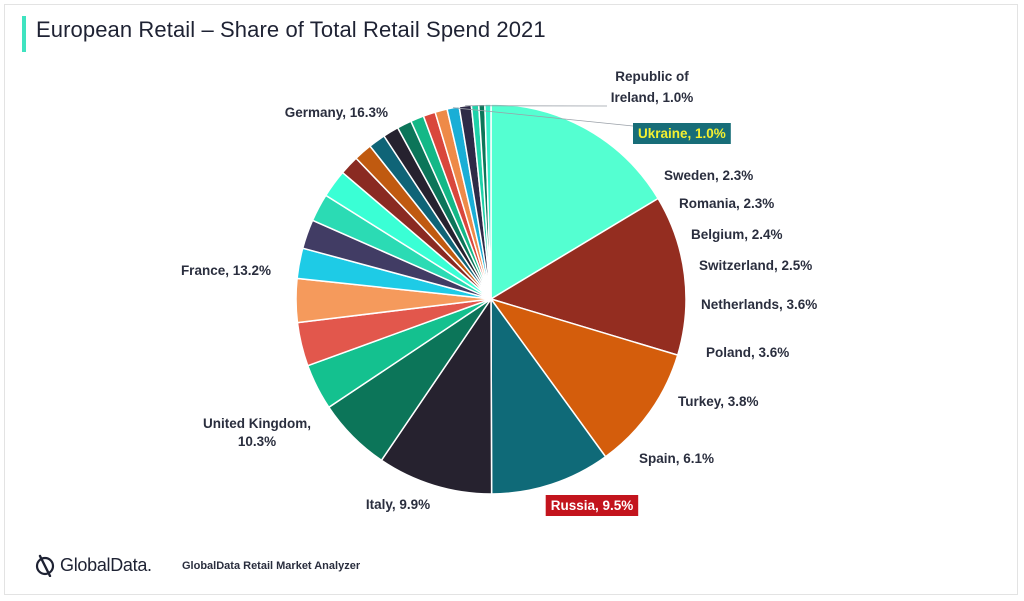 The height and width of the screenshot is (601, 1024). I want to click on slice-label-ukraine: Ukraine, 1.0%, so click(682, 133).